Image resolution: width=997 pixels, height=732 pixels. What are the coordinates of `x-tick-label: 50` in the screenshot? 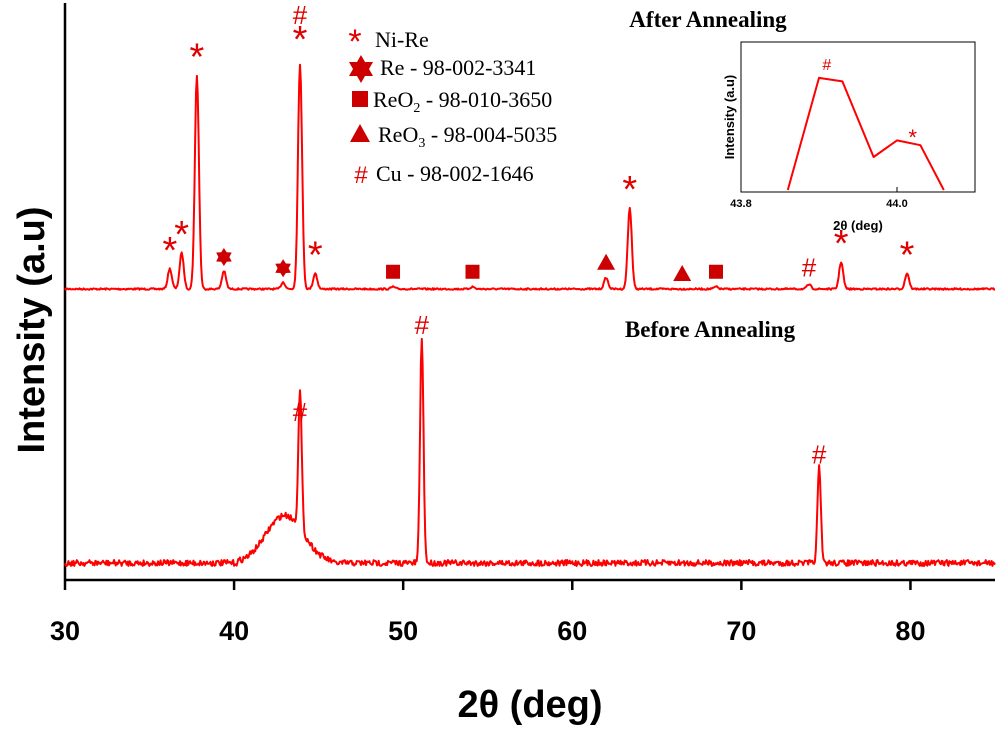 It's located at (403, 631).